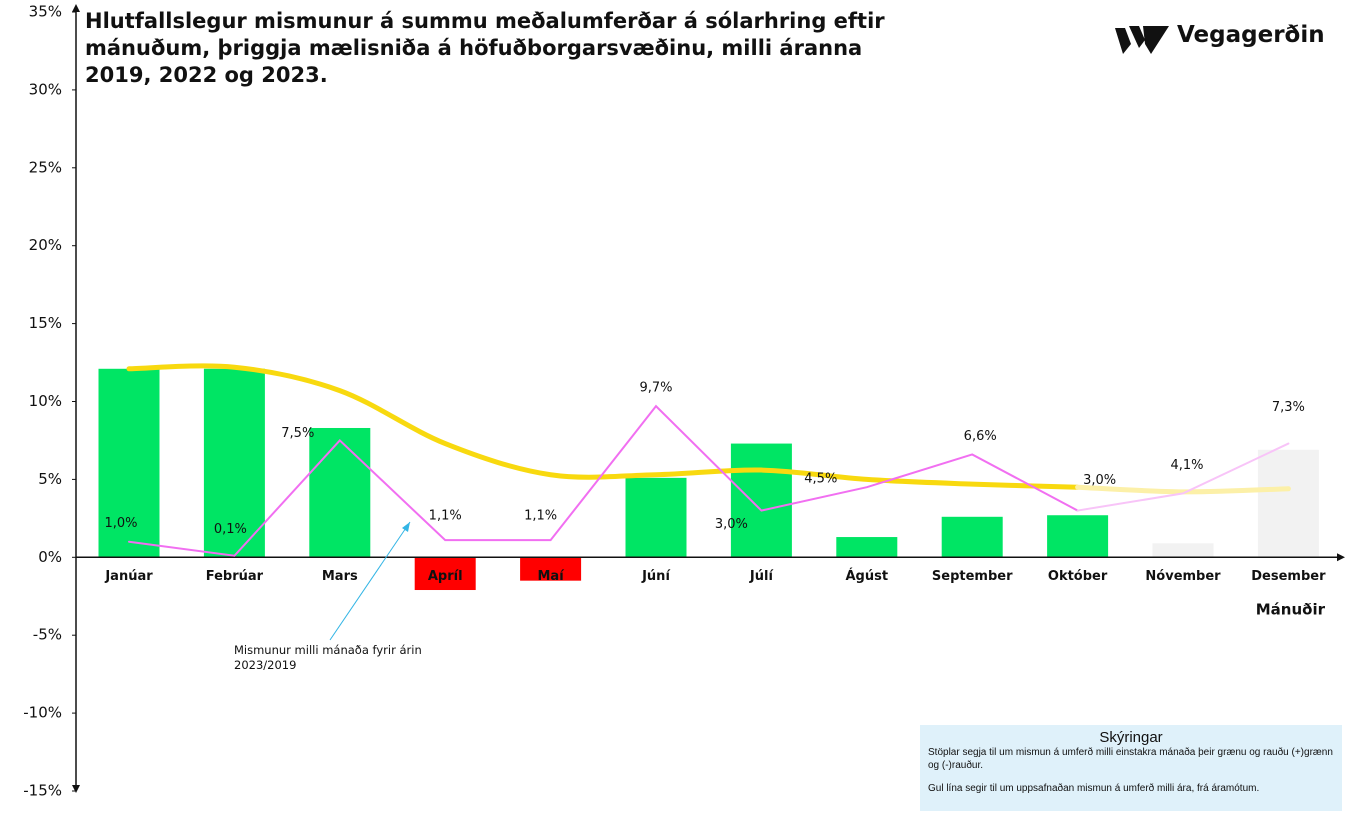 This screenshot has width=1350, height=825. What do you see at coordinates (45, 401) in the screenshot?
I see `y-tick-label: 10%` at bounding box center [45, 401].